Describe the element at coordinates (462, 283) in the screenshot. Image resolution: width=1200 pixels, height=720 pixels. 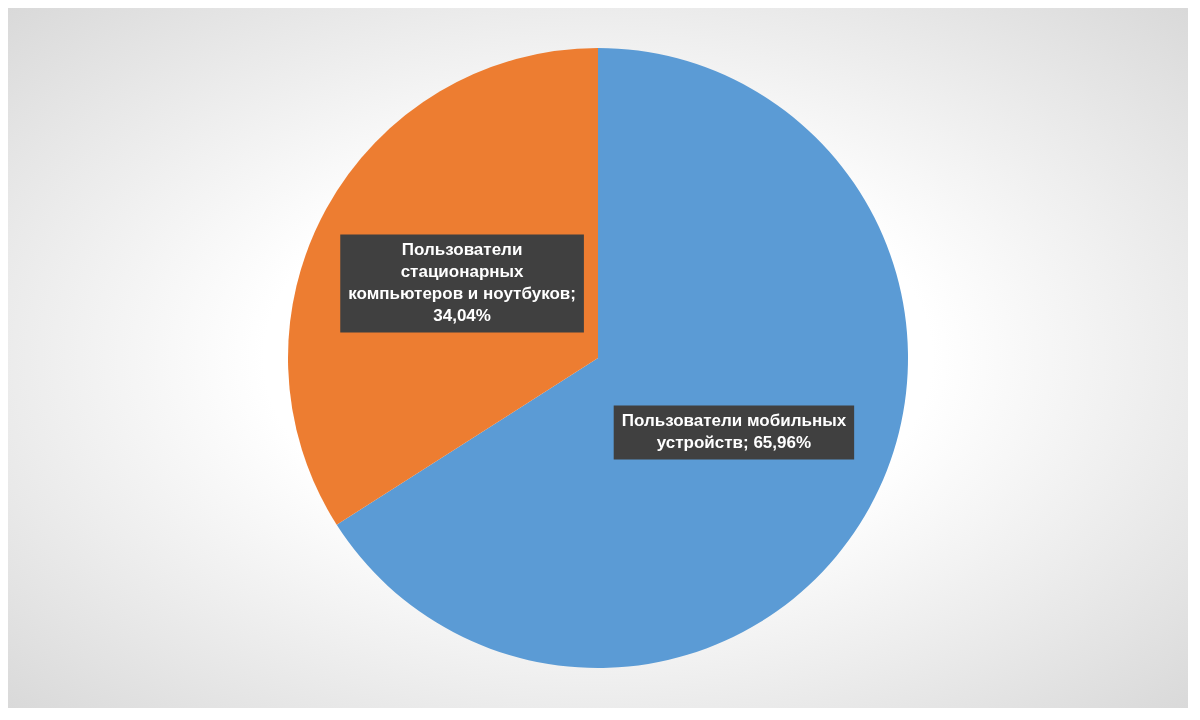
I see `slice-label: Пользователи стационарных компьютеров и ноутбуков; 34,04%` at that location.